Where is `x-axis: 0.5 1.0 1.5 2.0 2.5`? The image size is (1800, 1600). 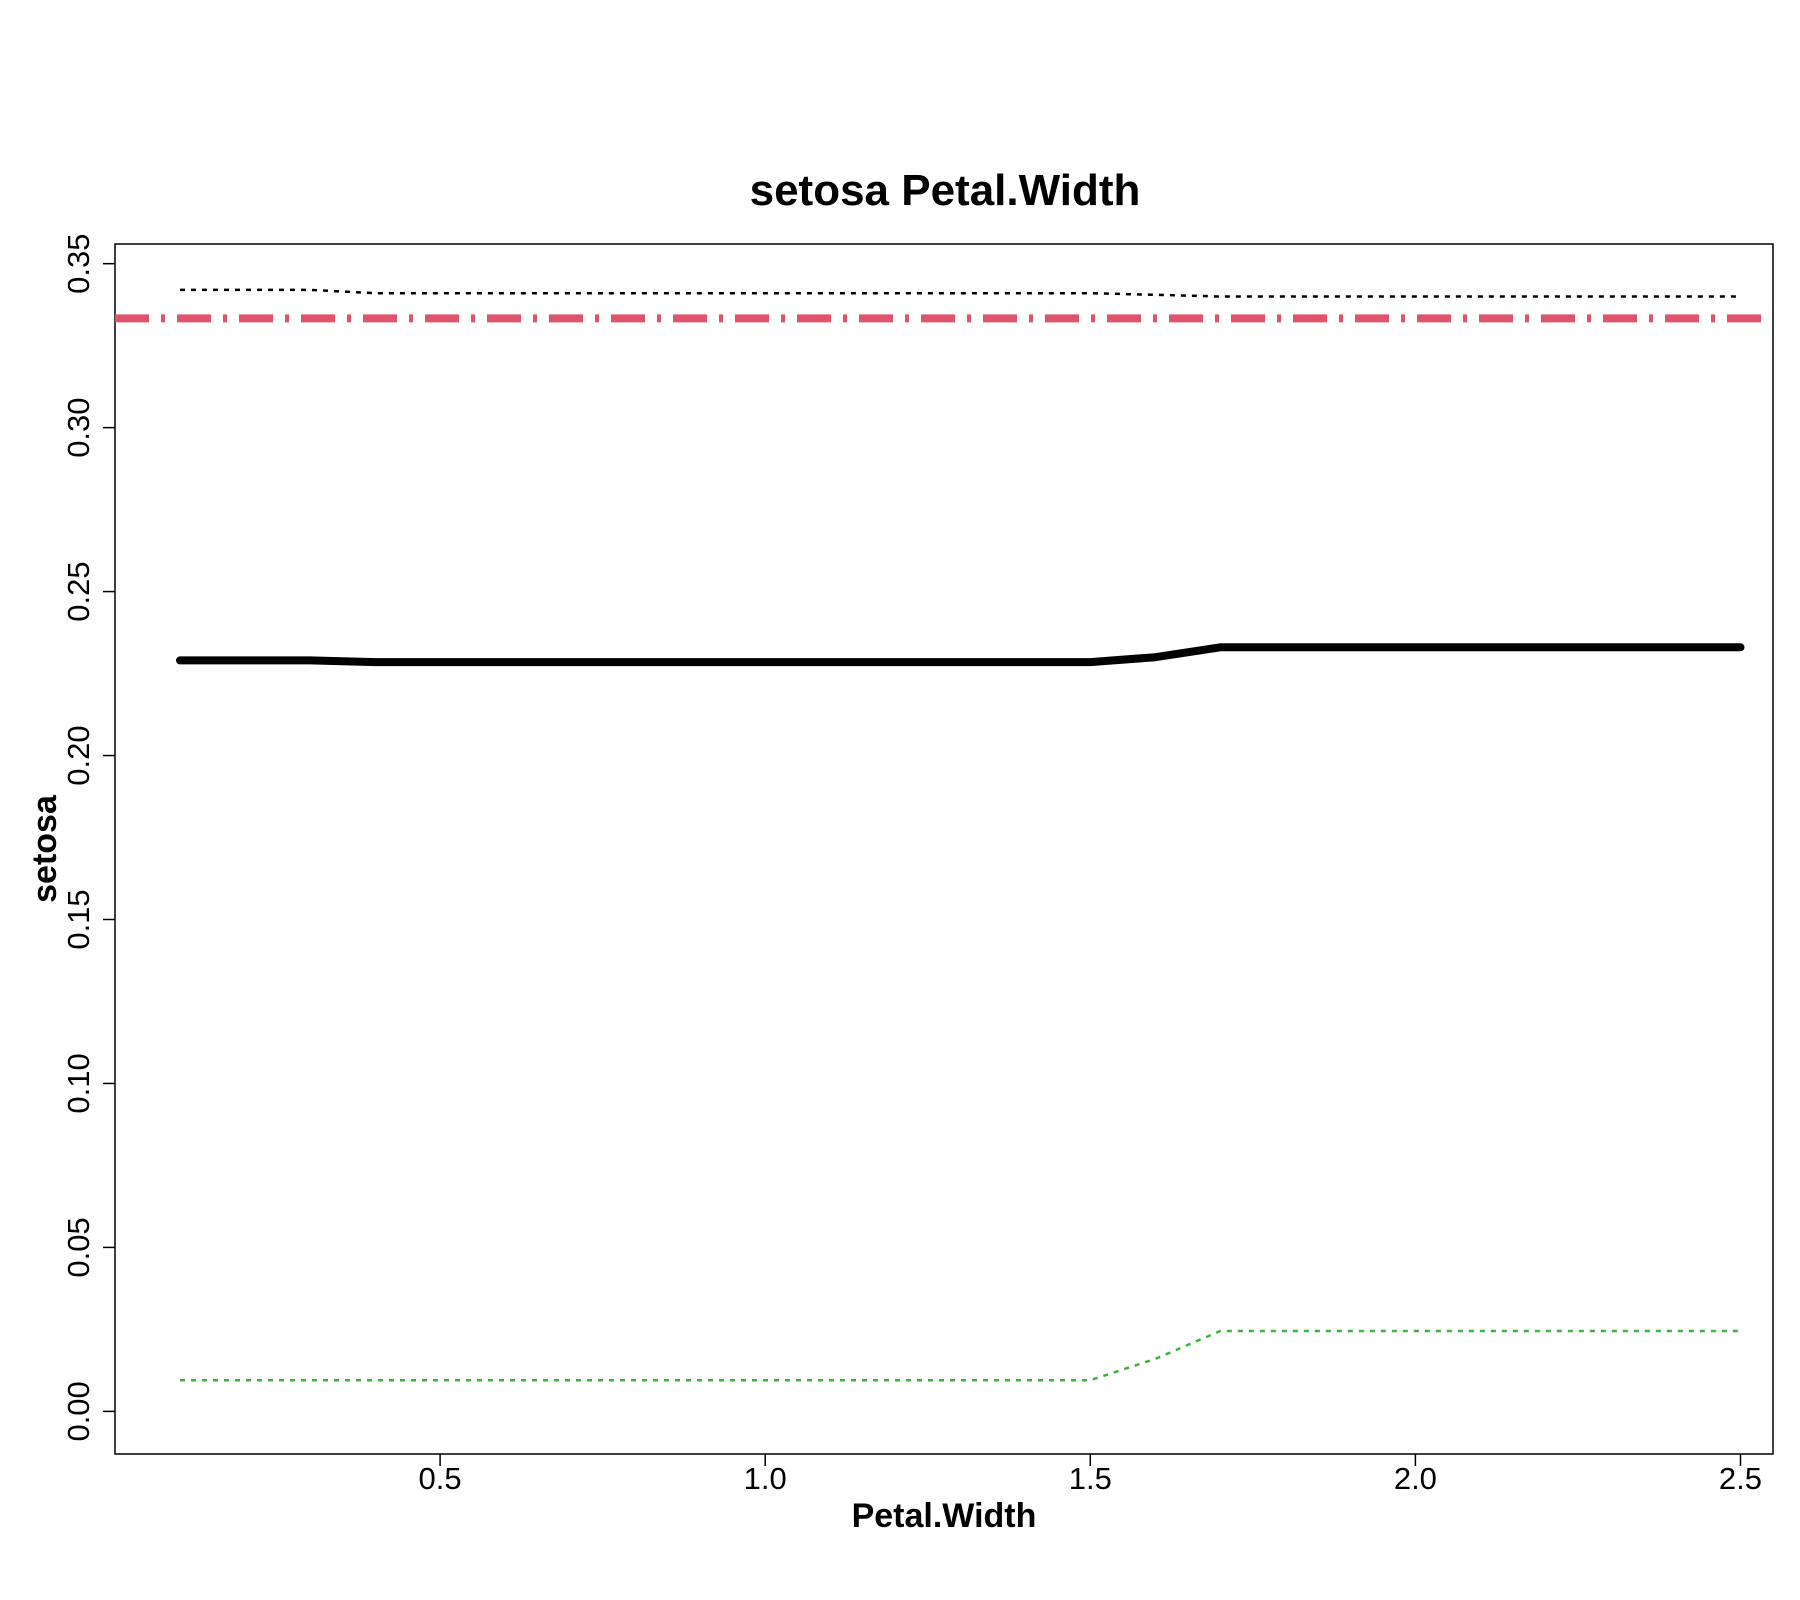
x-axis: 0.5 1.0 1.5 2.0 2.5 is located at coordinates (1090, 1475).